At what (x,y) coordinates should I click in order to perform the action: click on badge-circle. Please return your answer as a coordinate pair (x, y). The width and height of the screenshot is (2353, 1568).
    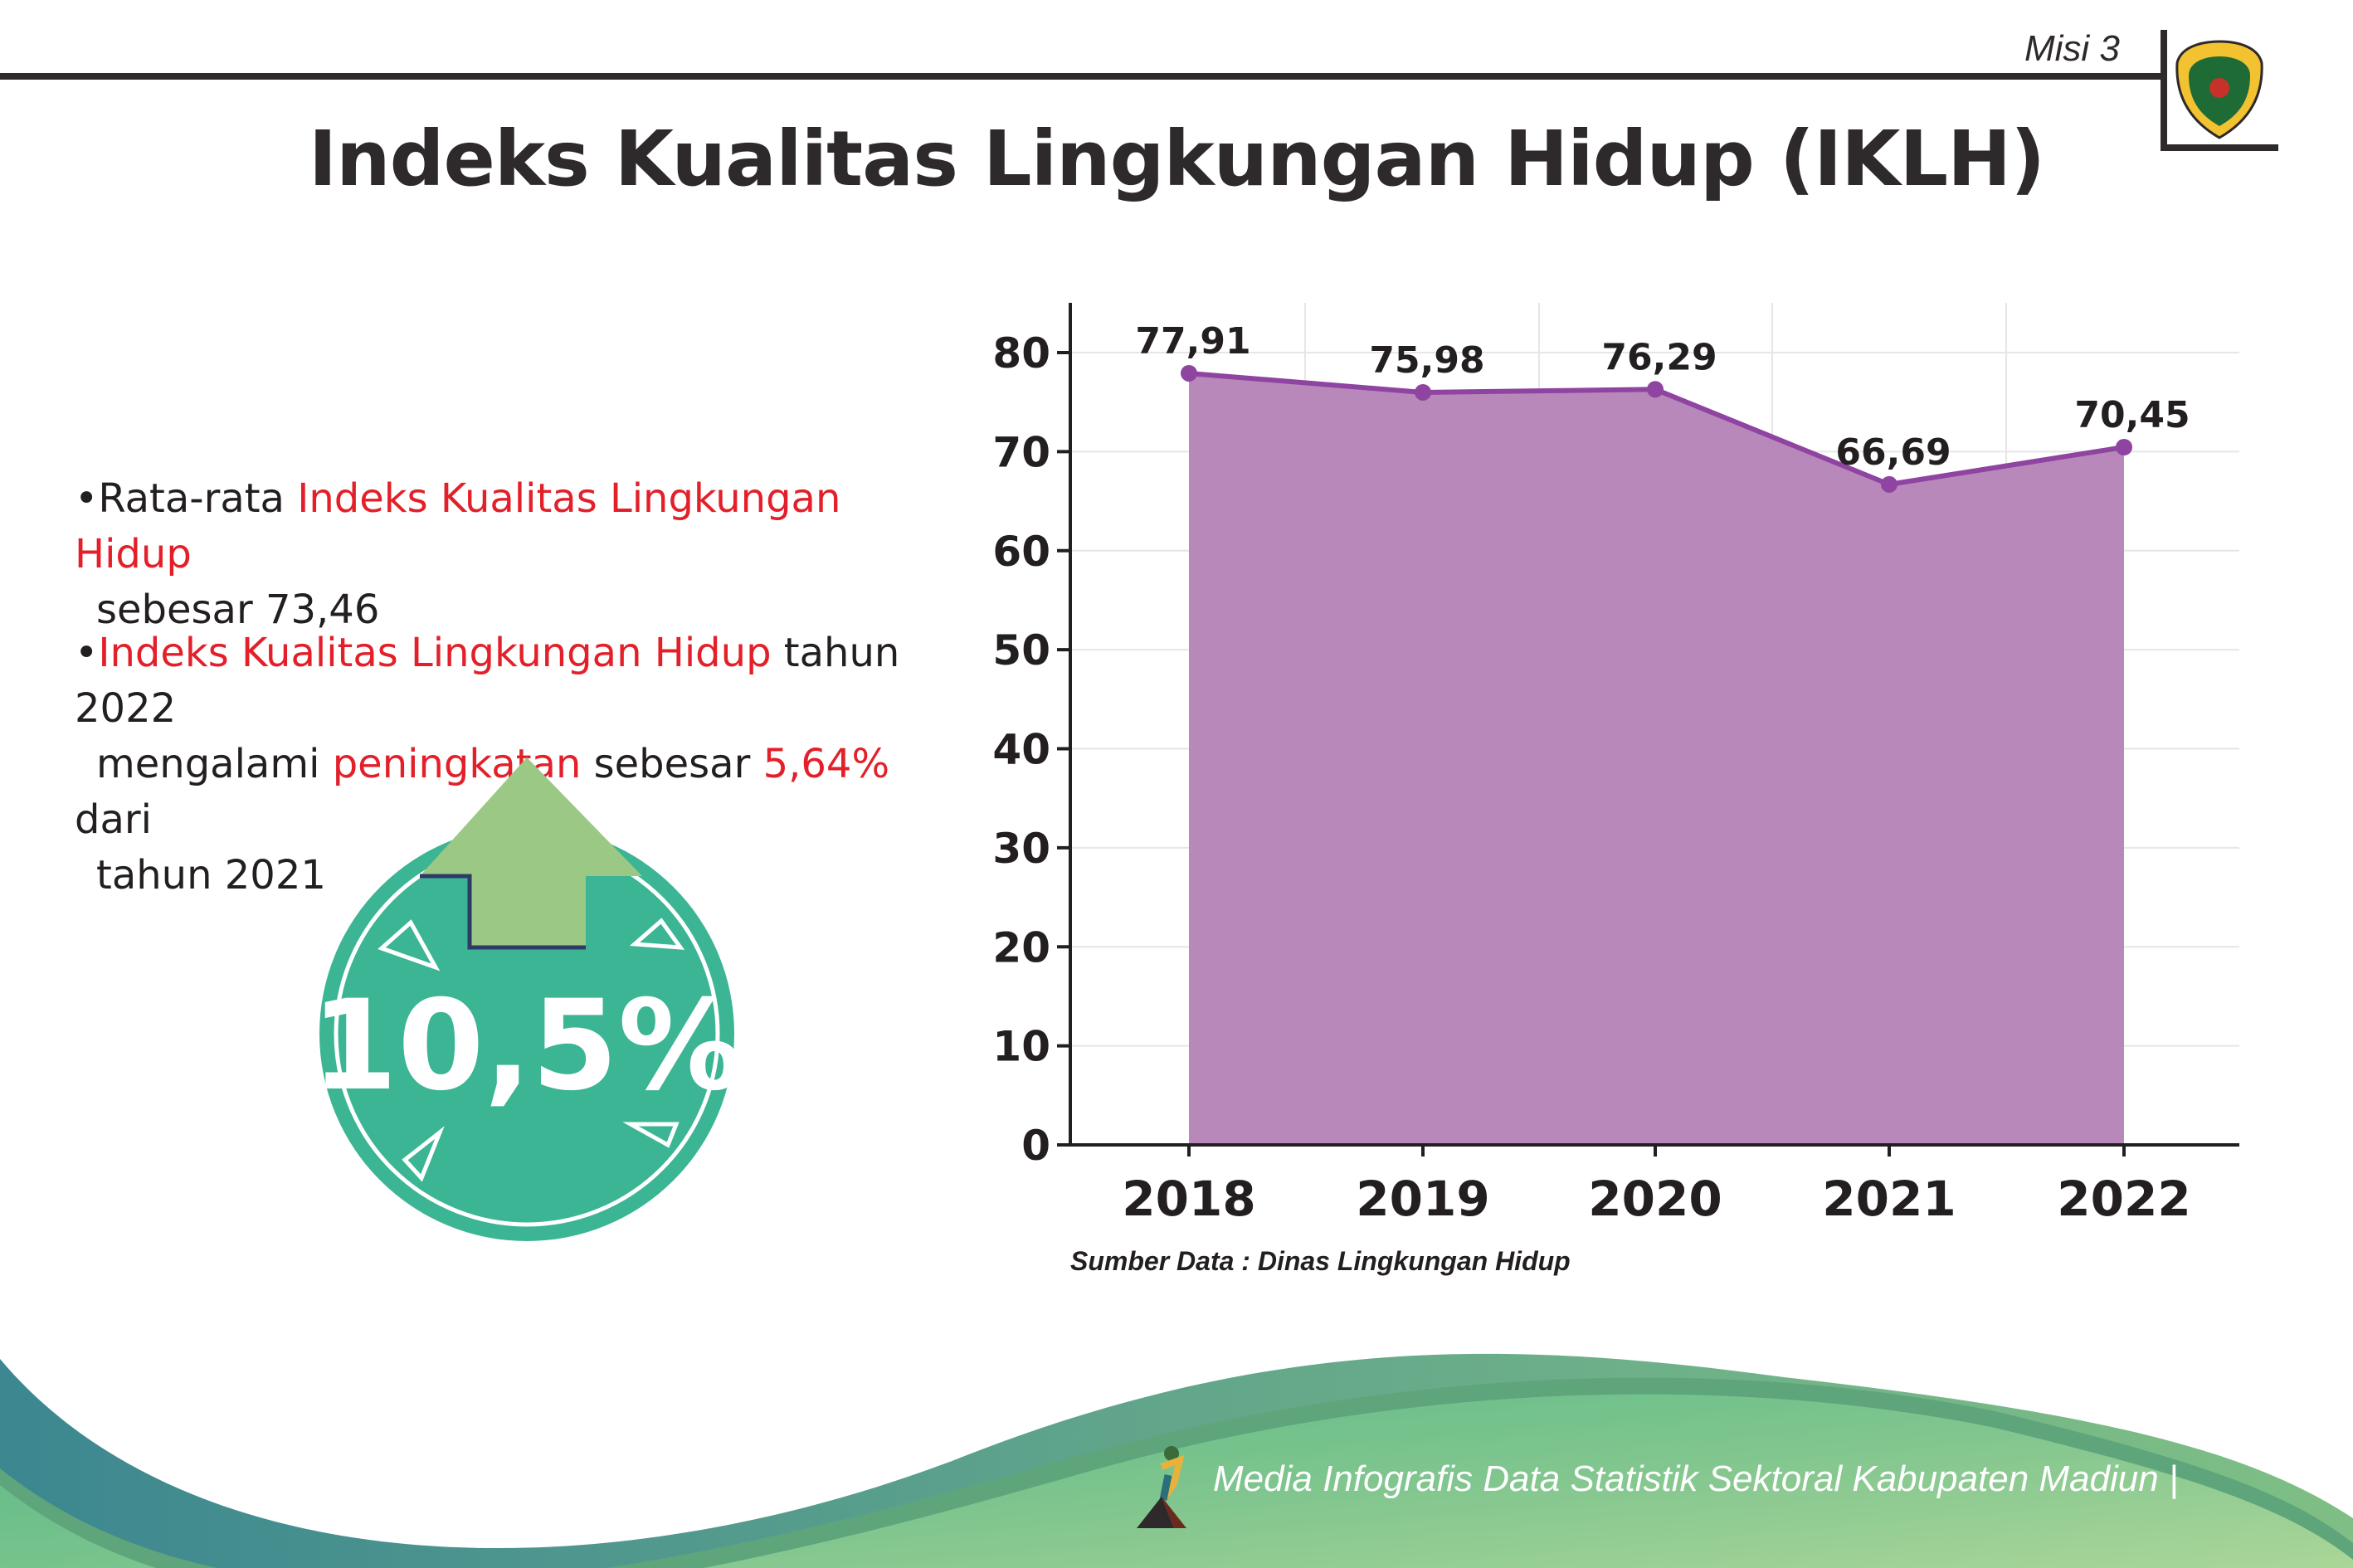
    Looking at the image, I should click on (526, 1033).